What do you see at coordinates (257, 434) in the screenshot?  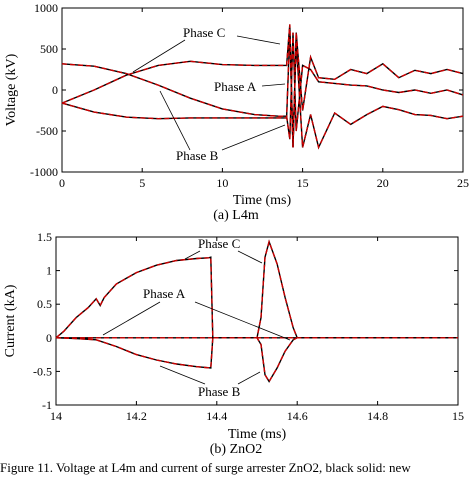 I see `xlabel-b: Time (ms)` at bounding box center [257, 434].